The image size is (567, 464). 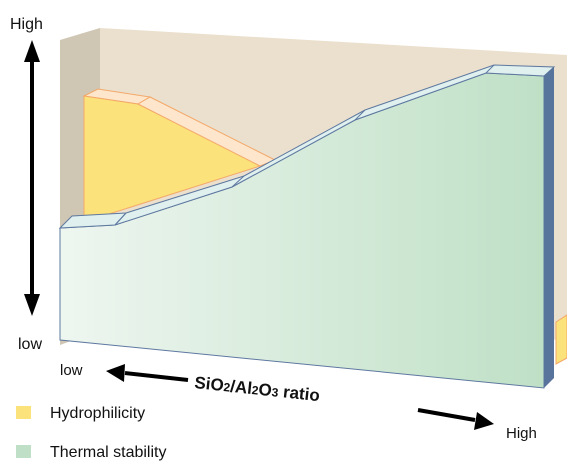 I want to click on y-axis-low-label: low, so click(x=30, y=344).